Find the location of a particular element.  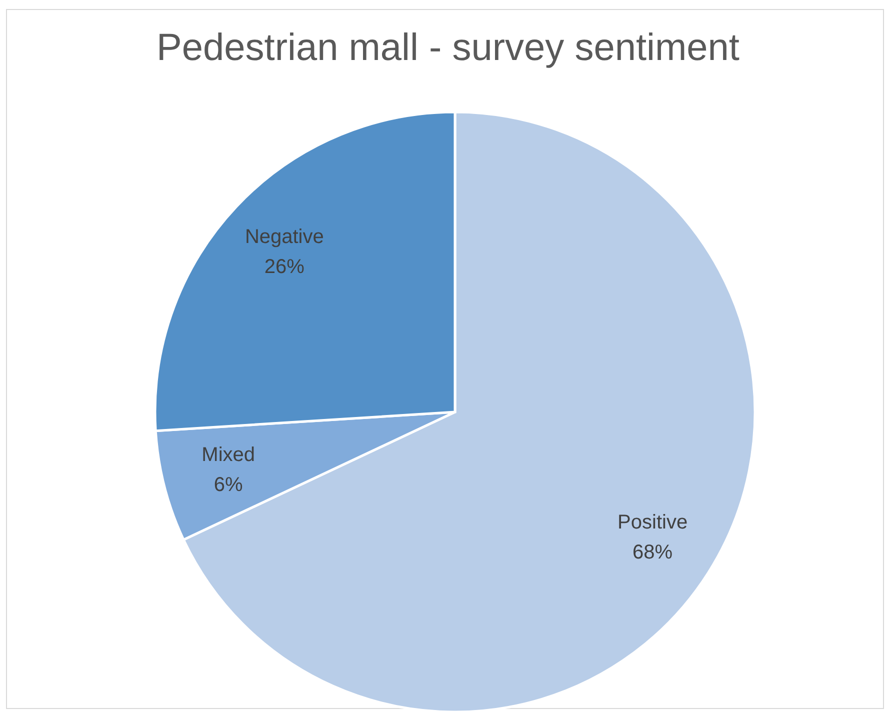

data-label: 26% is located at coordinates (284, 267).